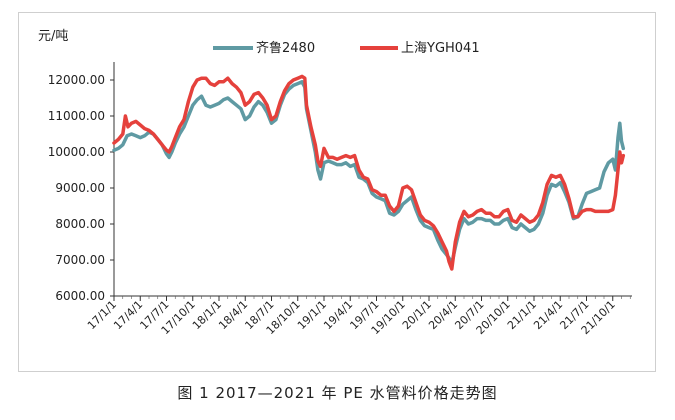  I want to click on figure-caption: 图 1 2017—2021 年 PE 水管料价格走势图, so click(337, 393).